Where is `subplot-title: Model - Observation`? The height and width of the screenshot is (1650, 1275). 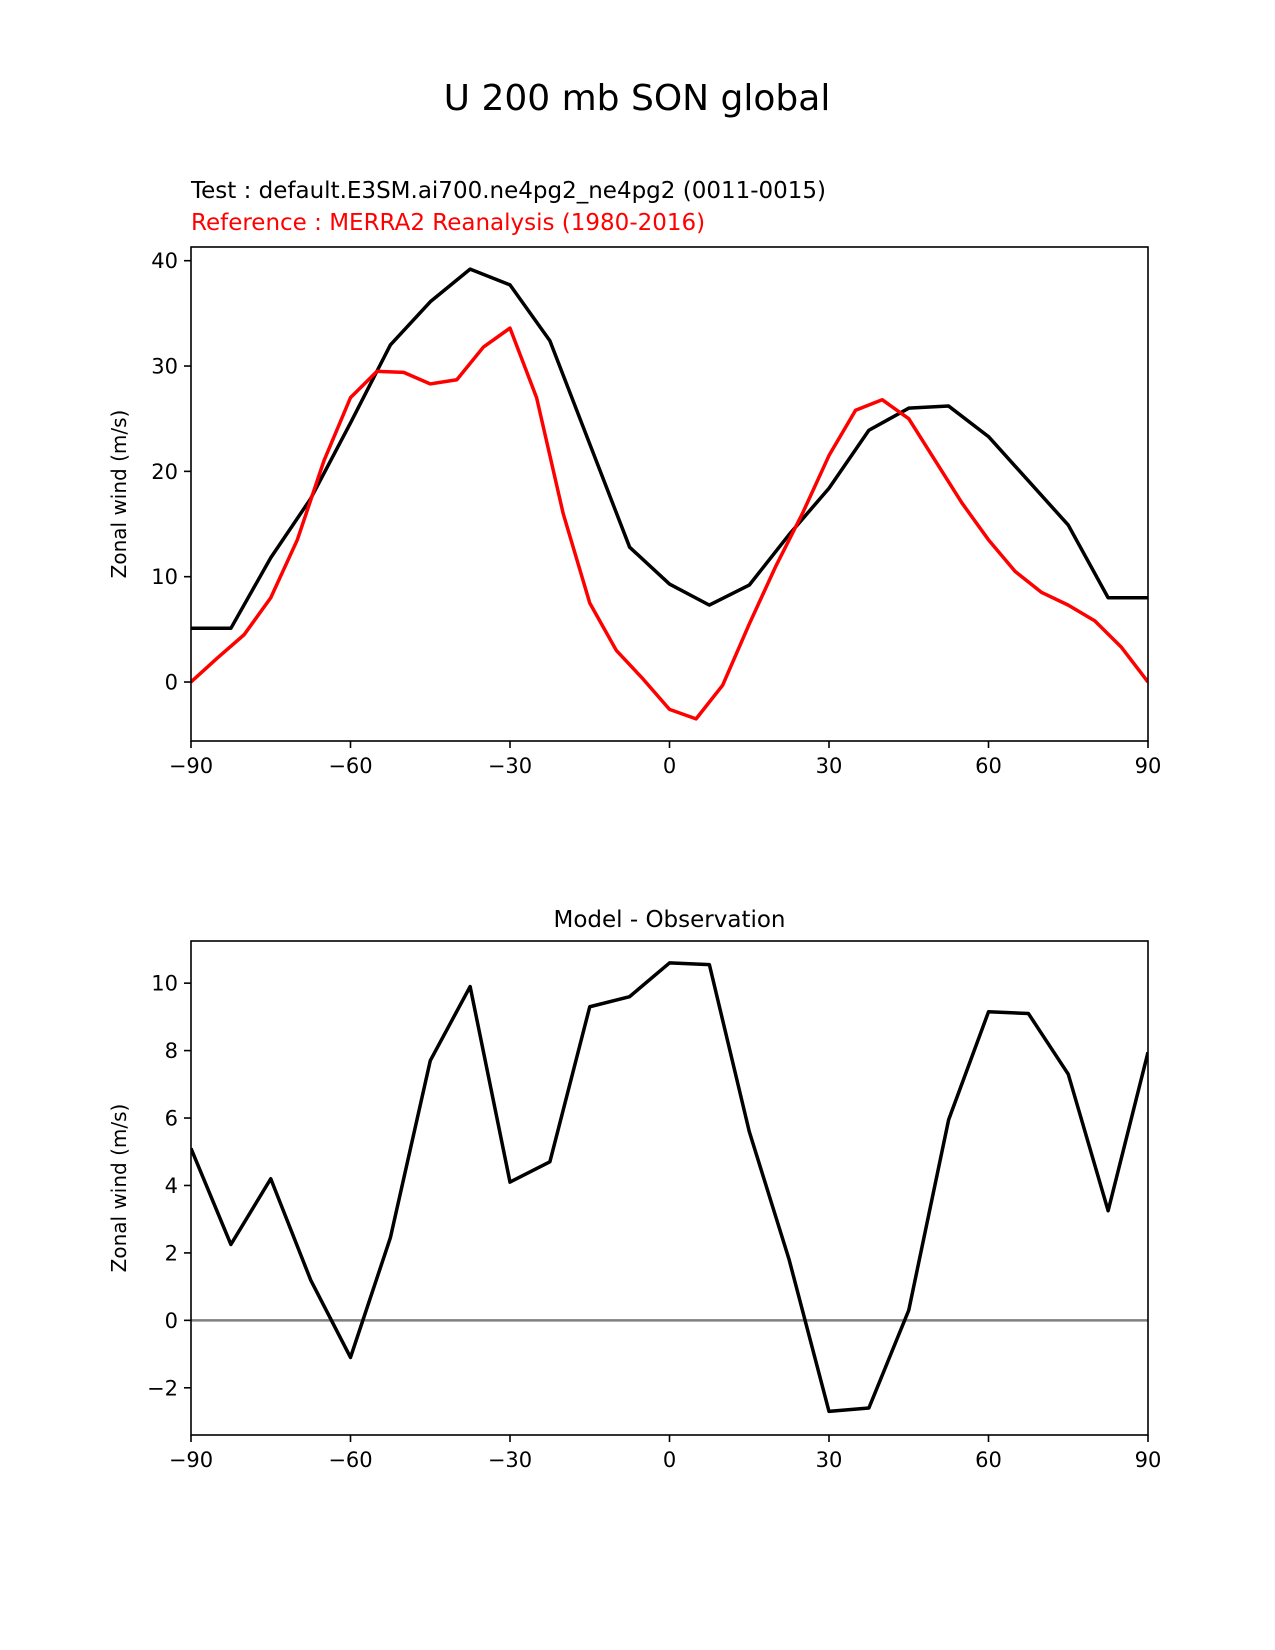 subplot-title: Model - Observation is located at coordinates (669, 920).